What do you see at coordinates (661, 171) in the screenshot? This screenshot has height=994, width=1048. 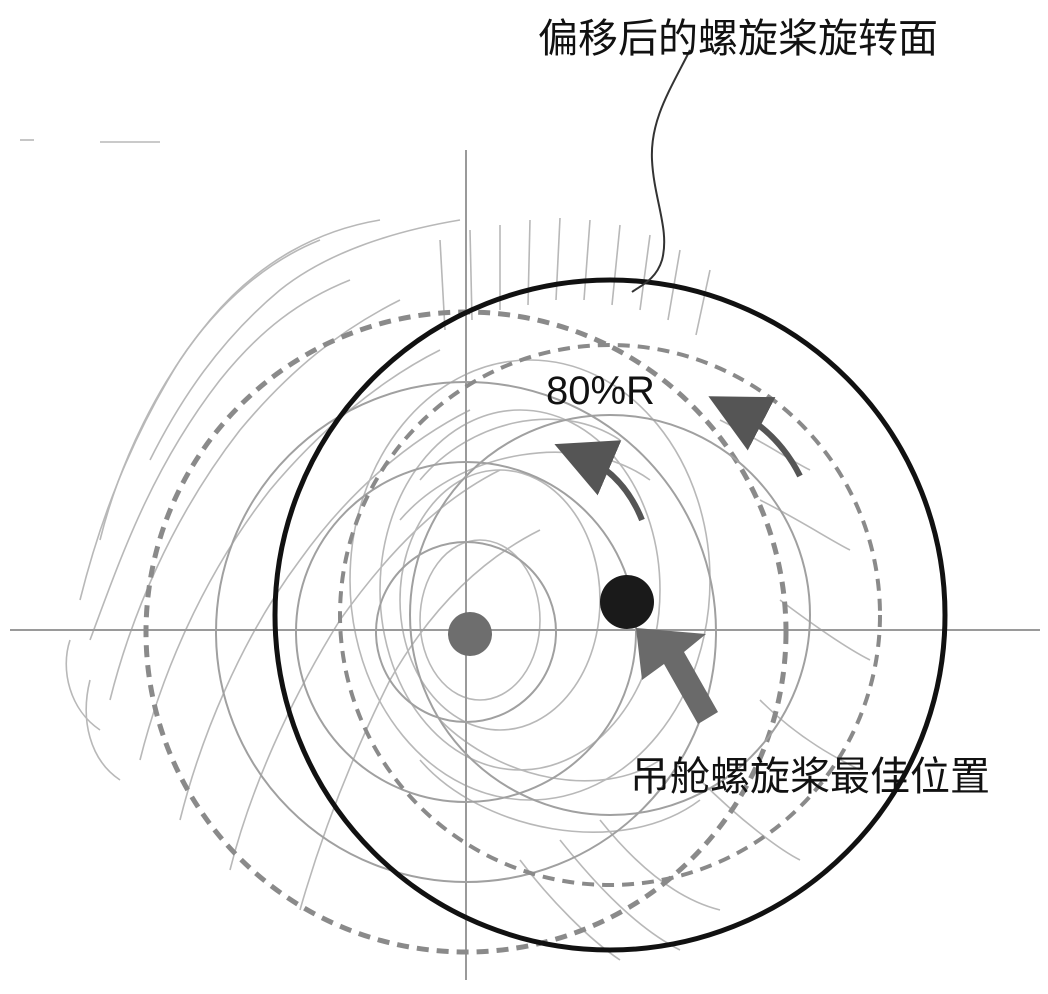 I see `offset-disk-leader-line` at bounding box center [661, 171].